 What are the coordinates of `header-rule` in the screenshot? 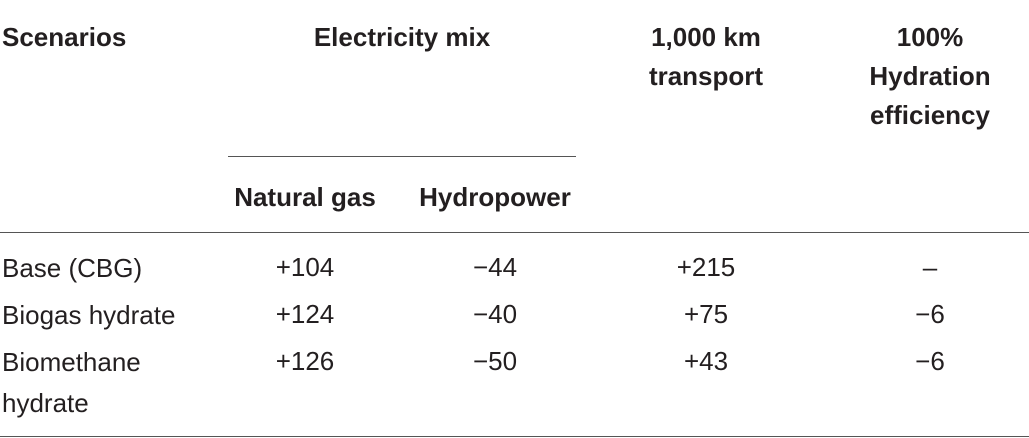 It's located at (514, 232).